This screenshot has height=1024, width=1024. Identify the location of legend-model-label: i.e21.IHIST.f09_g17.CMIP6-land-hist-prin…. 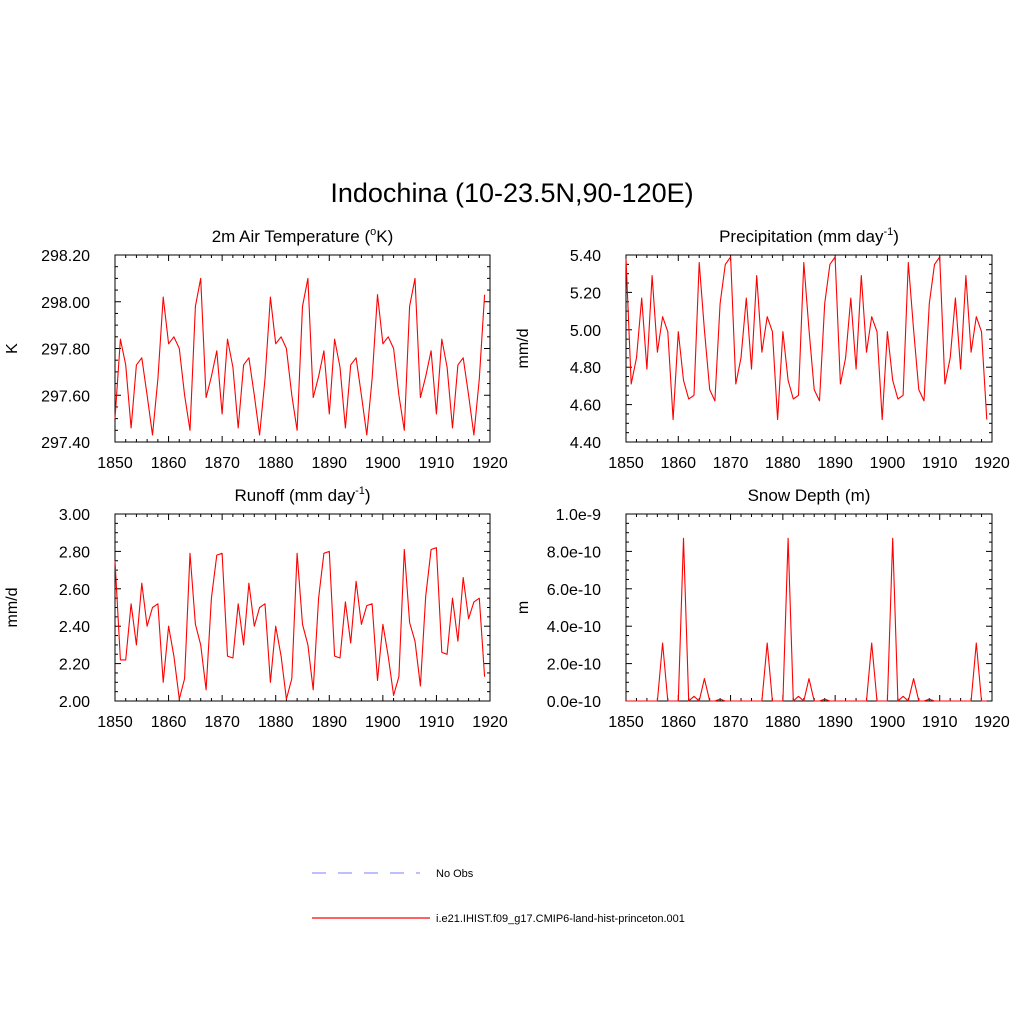
(560, 919).